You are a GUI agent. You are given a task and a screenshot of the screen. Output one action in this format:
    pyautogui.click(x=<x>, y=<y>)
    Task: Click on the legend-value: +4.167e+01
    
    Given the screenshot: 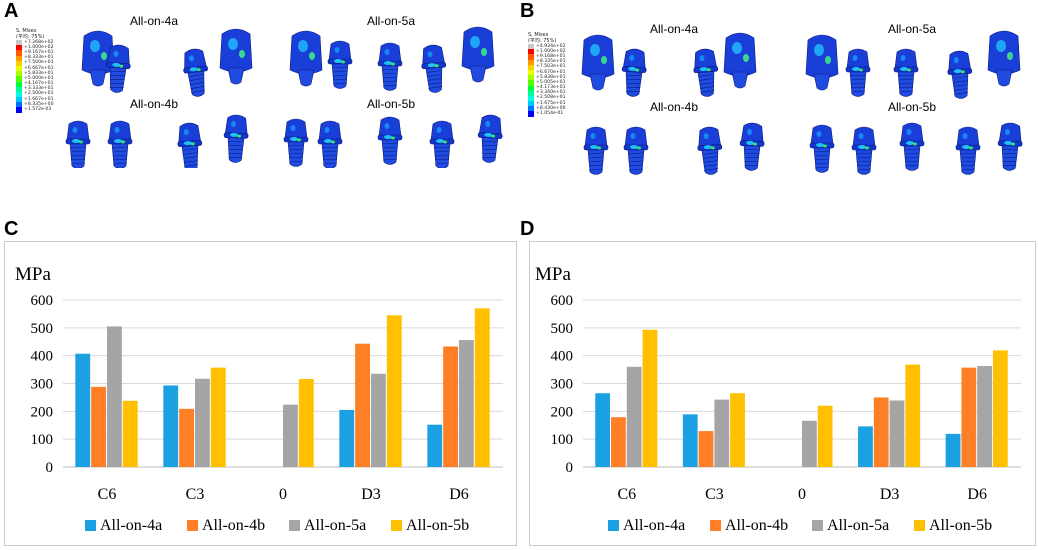 What is the action you would take?
    pyautogui.click(x=39, y=84)
    